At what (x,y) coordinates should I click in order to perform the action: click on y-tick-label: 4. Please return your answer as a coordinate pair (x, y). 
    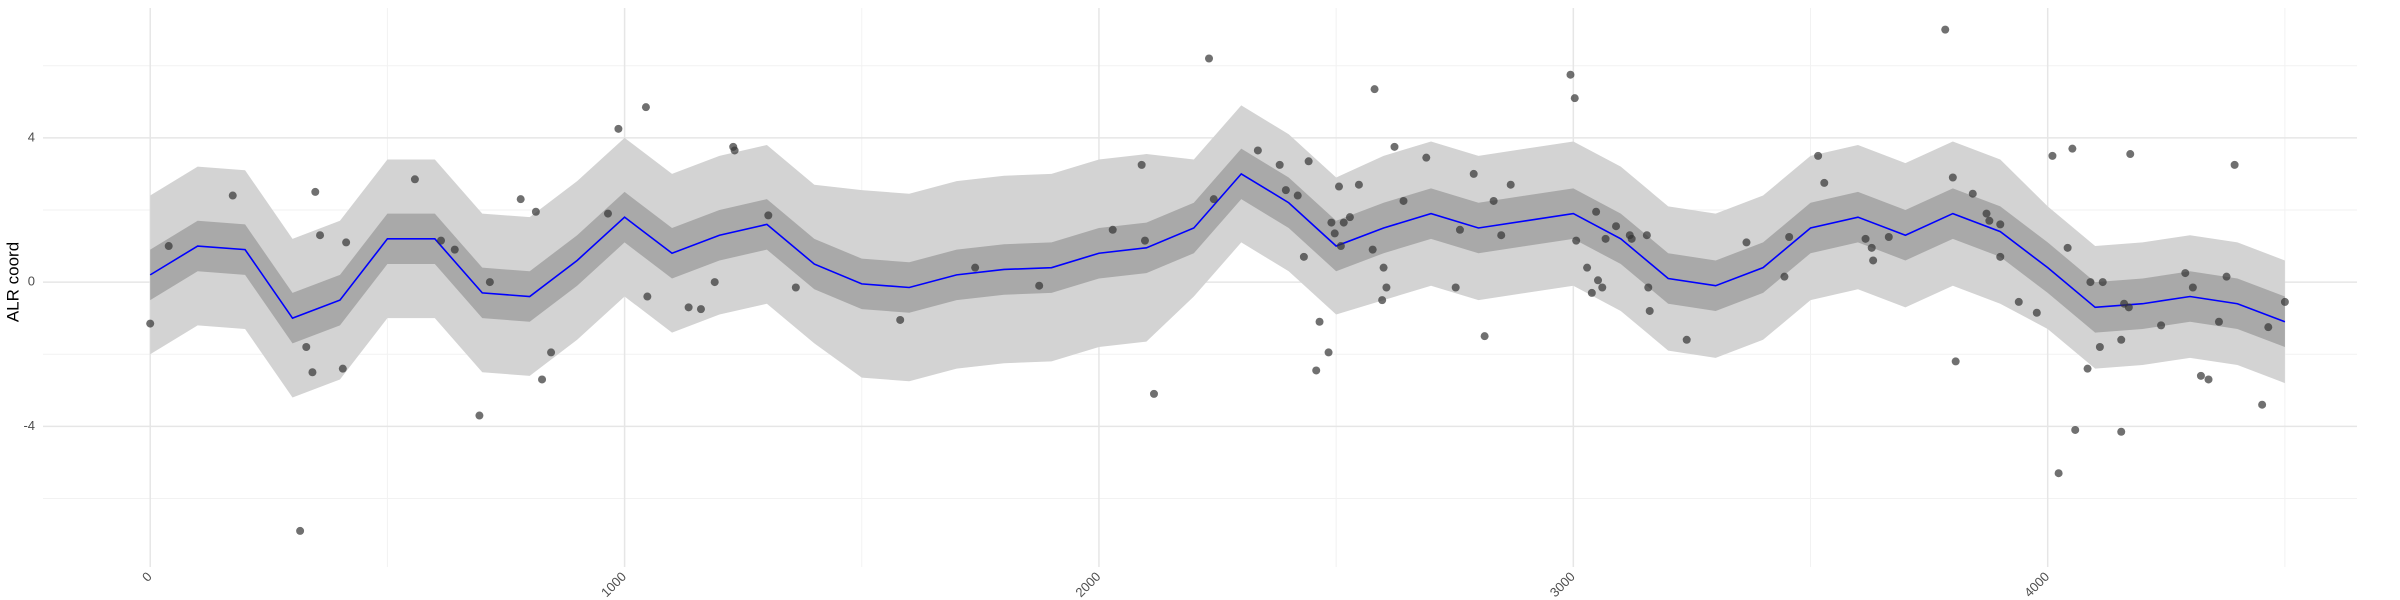
    Looking at the image, I should click on (31, 136).